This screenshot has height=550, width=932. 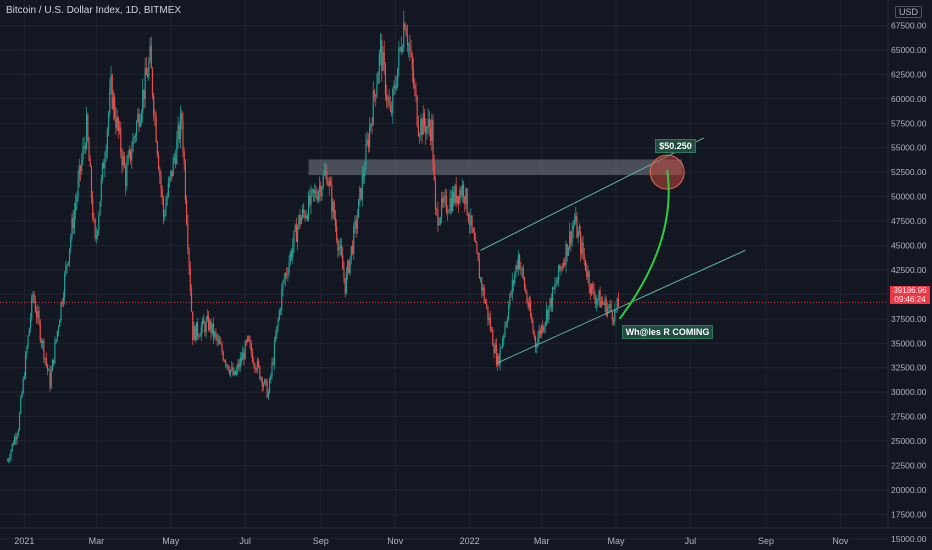 What do you see at coordinates (495, 167) in the screenshot?
I see `resistance-zone` at bounding box center [495, 167].